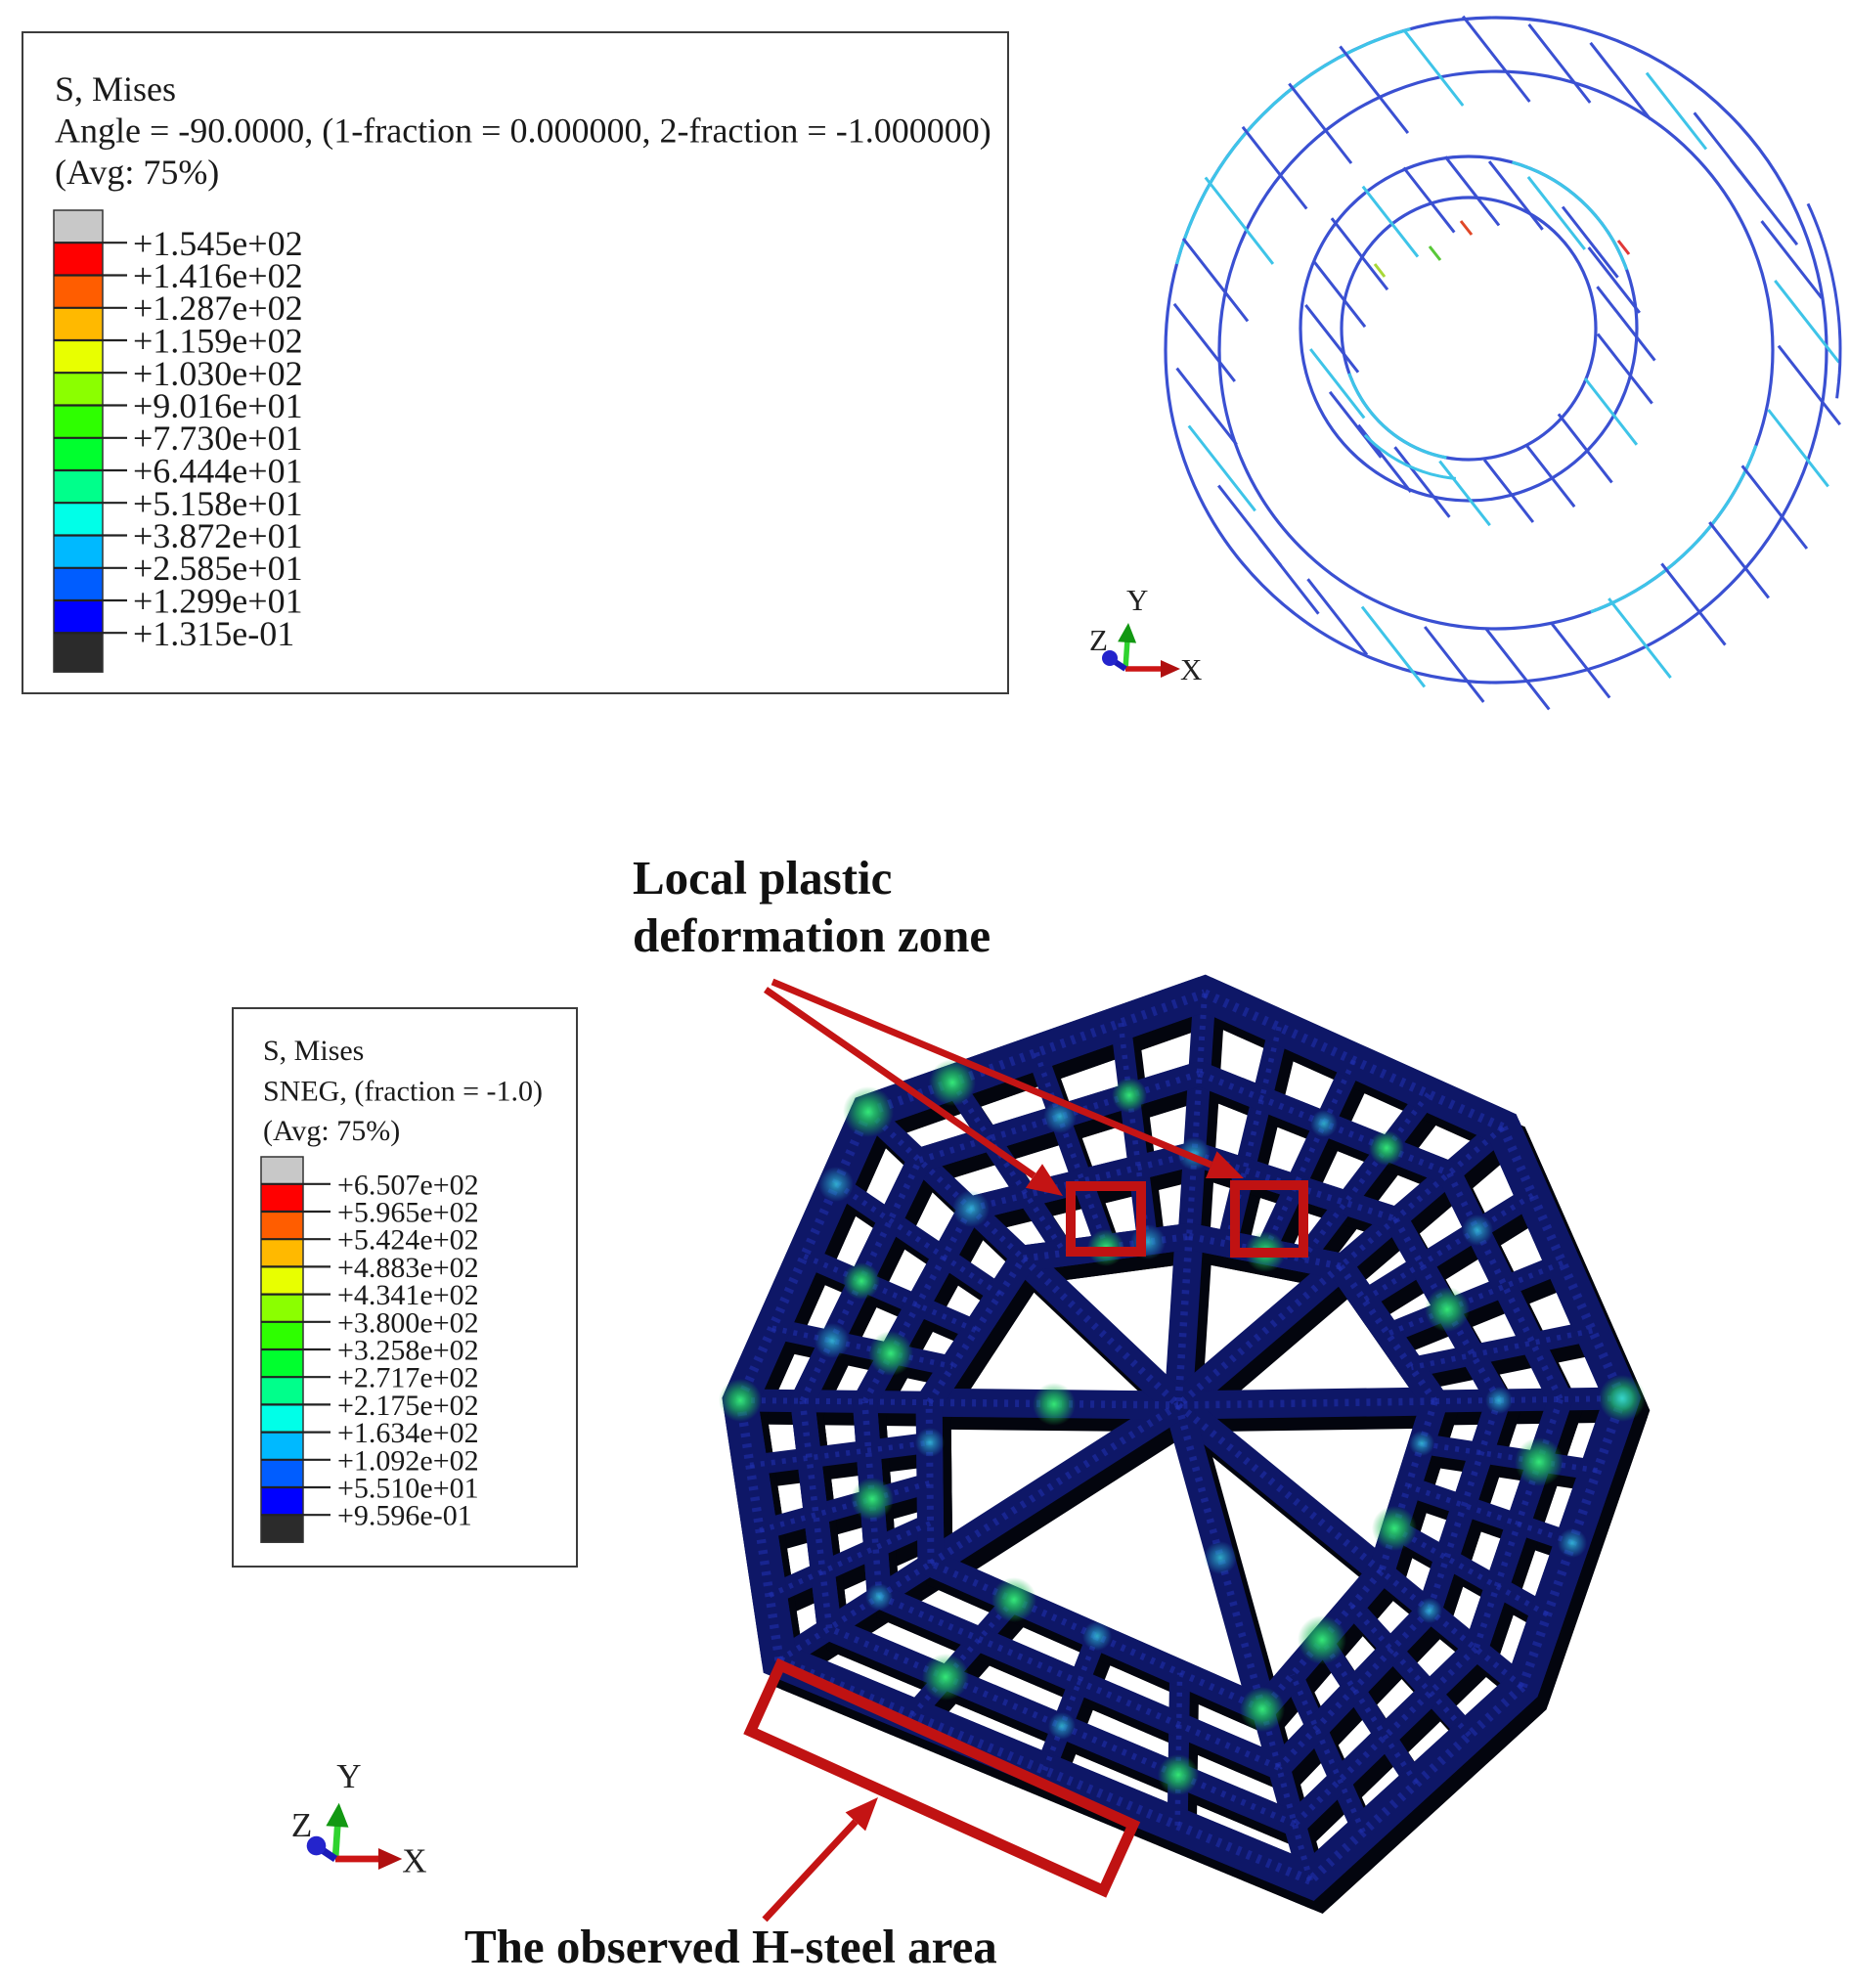 The height and width of the screenshot is (1988, 1850). What do you see at coordinates (218, 535) in the screenshot?
I see `svg-text: +3.872e+01` at bounding box center [218, 535].